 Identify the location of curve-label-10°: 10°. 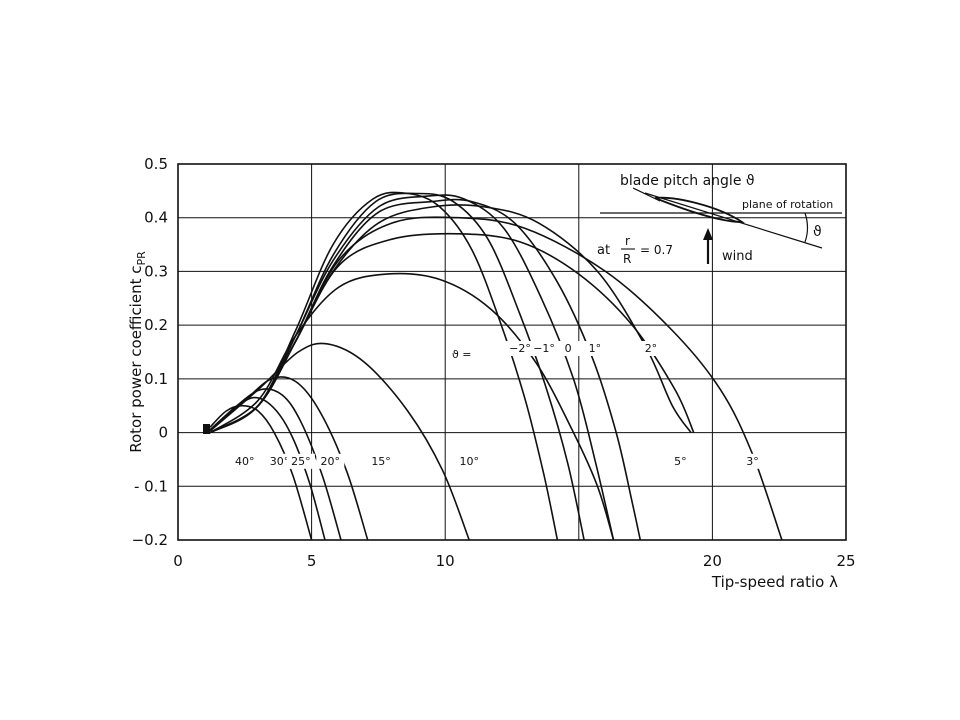
(469, 461).